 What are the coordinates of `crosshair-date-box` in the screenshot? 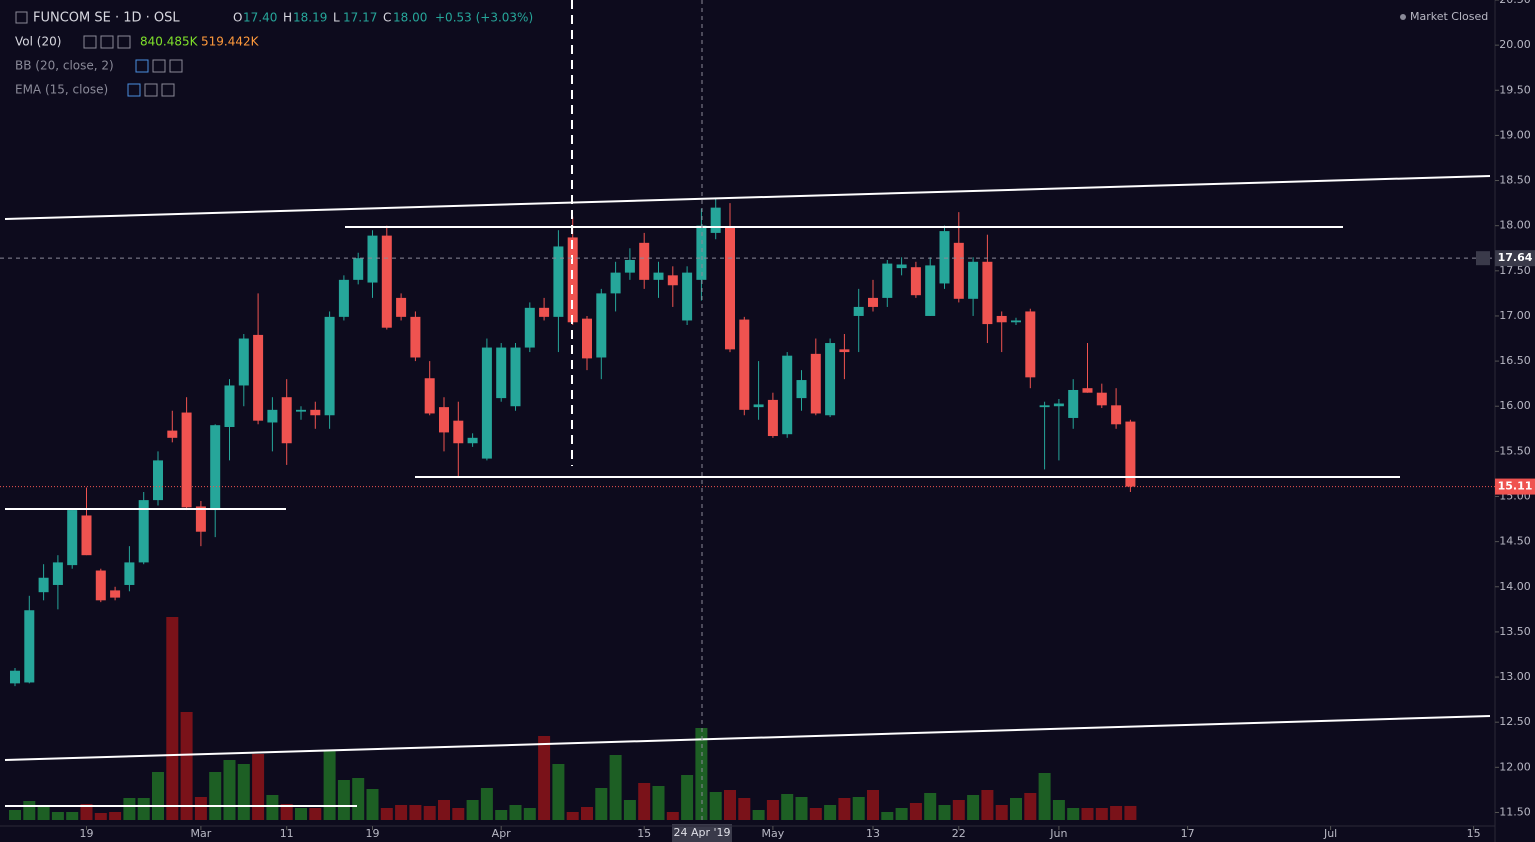 It's located at (702, 833).